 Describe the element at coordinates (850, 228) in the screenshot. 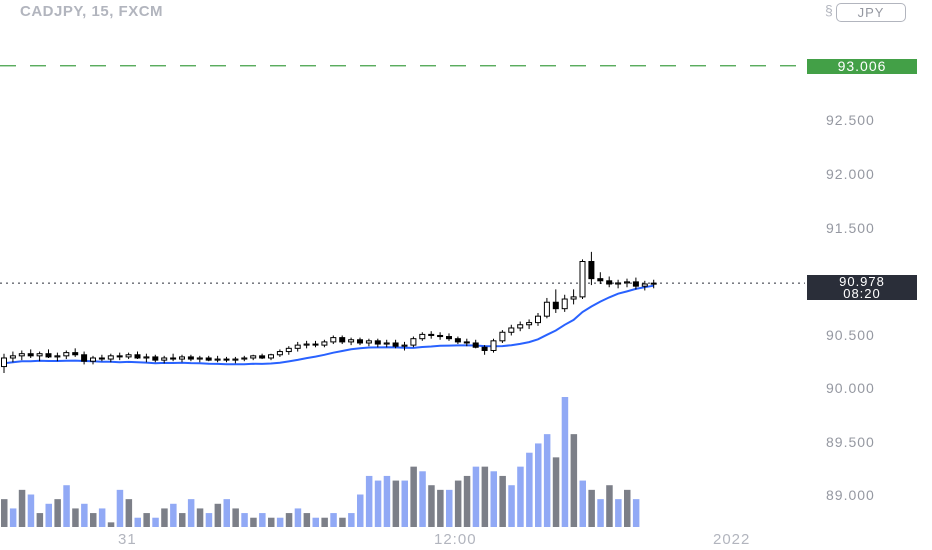

I see `price-tick: 91.500` at that location.